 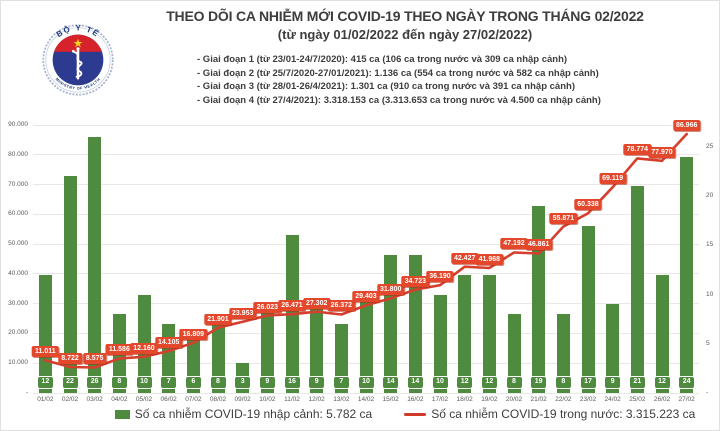 What do you see at coordinates (710, 294) in the screenshot?
I see `right-axis-tick: 10` at bounding box center [710, 294].